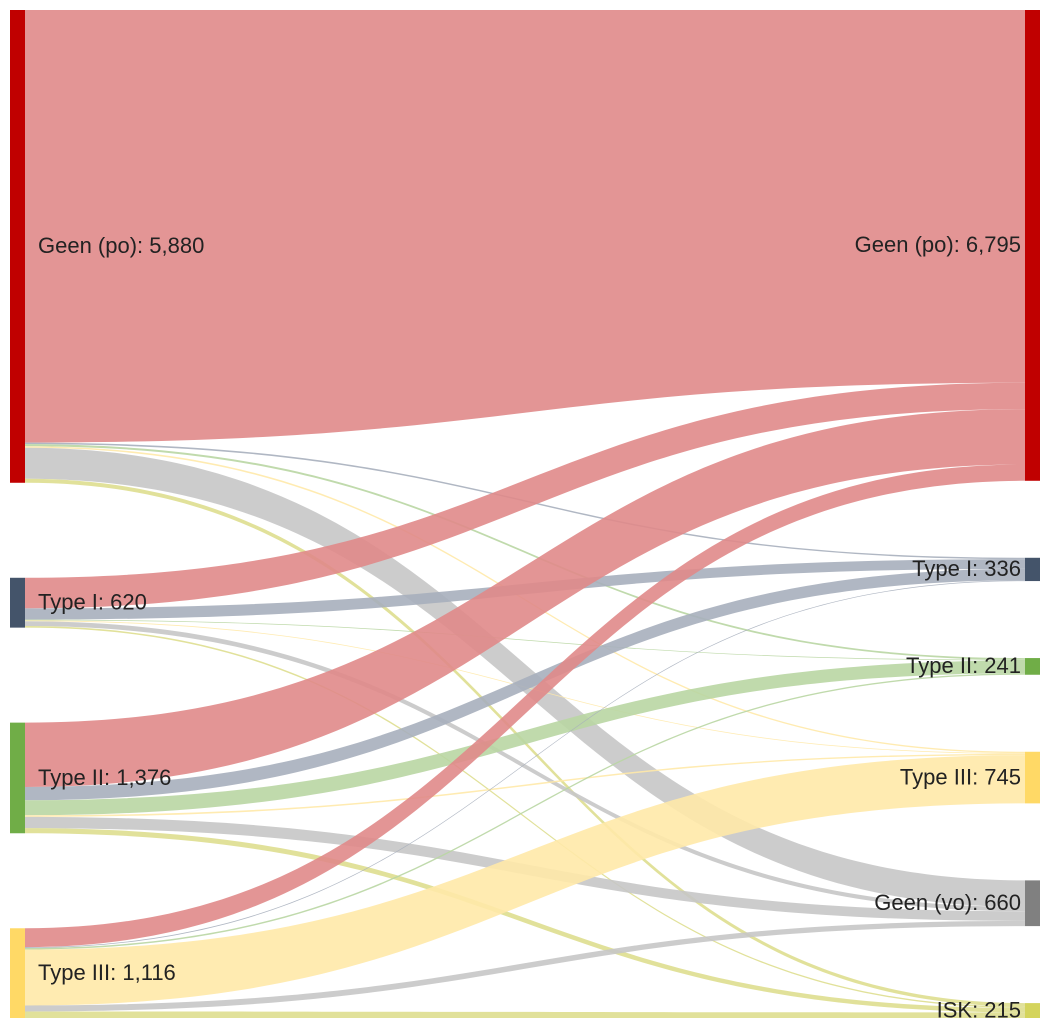  What do you see at coordinates (1032, 903) in the screenshot?
I see `node-t_vo` at bounding box center [1032, 903].